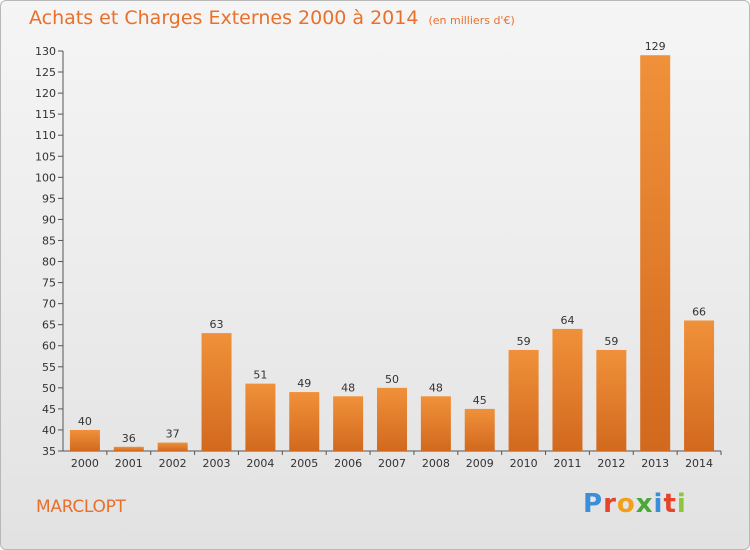  Describe the element at coordinates (84, 440) in the screenshot. I see `bar-2000` at that location.